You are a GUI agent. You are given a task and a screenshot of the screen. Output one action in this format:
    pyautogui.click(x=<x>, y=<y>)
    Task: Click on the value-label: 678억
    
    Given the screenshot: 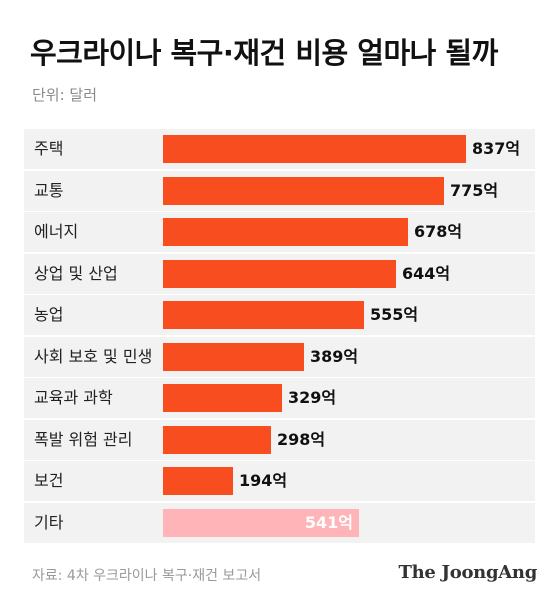 What is the action you would take?
    pyautogui.click(x=438, y=231)
    